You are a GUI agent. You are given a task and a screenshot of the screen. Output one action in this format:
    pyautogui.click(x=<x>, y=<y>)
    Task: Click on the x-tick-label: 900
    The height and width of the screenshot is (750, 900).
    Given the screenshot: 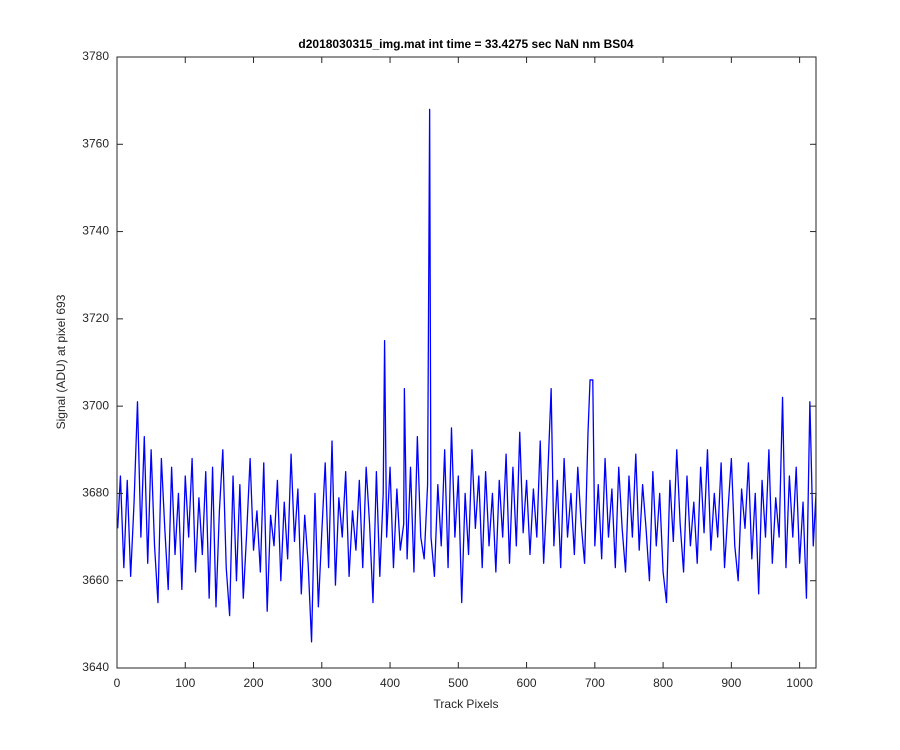 What is the action you would take?
    pyautogui.click(x=731, y=683)
    